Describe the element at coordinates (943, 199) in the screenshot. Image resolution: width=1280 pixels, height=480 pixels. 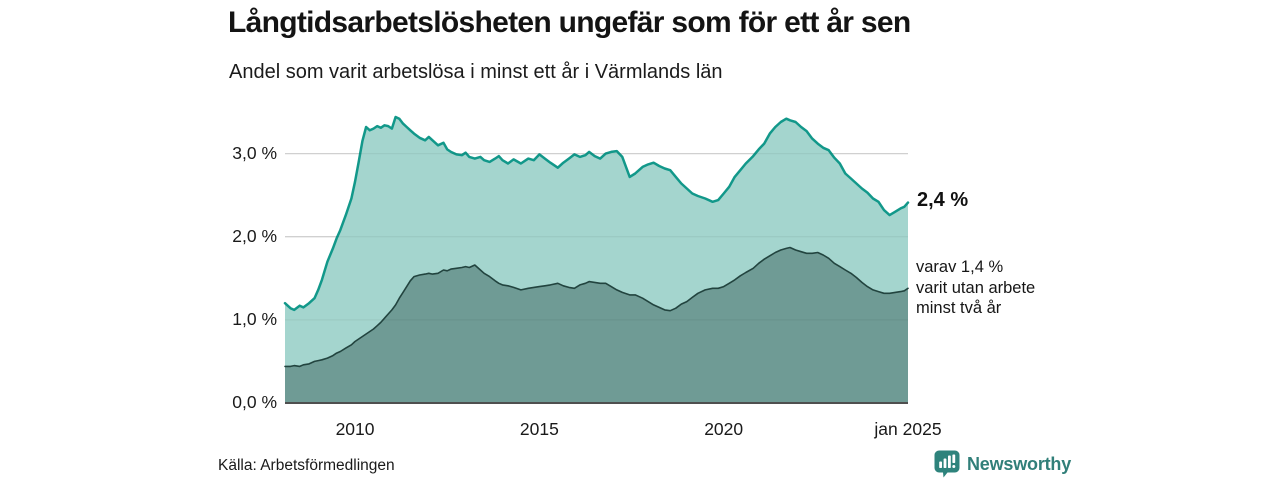
I see `latest-value-label: 2,4 %` at that location.